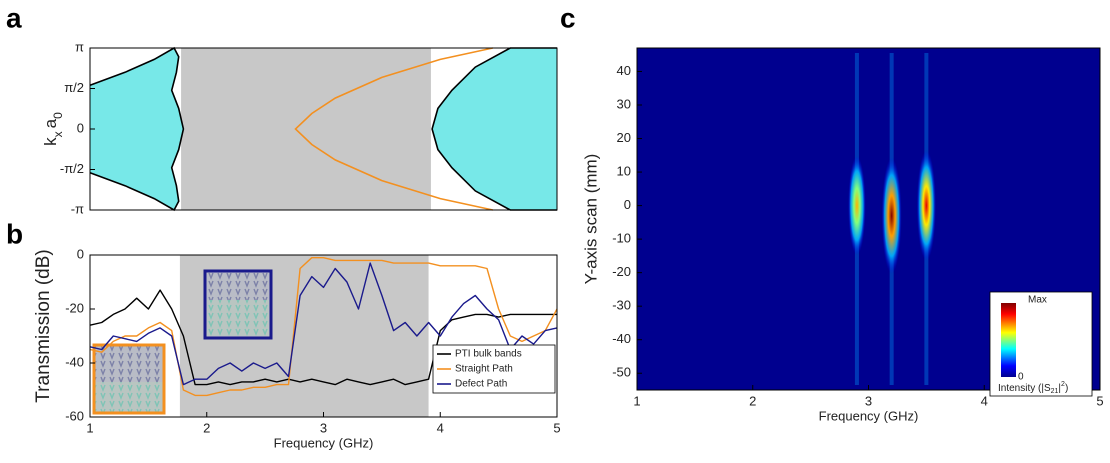 This screenshot has height=463, width=1110. What do you see at coordinates (53, 129) in the screenshot?
I see `y-axis-title: kxa0` at bounding box center [53, 129].